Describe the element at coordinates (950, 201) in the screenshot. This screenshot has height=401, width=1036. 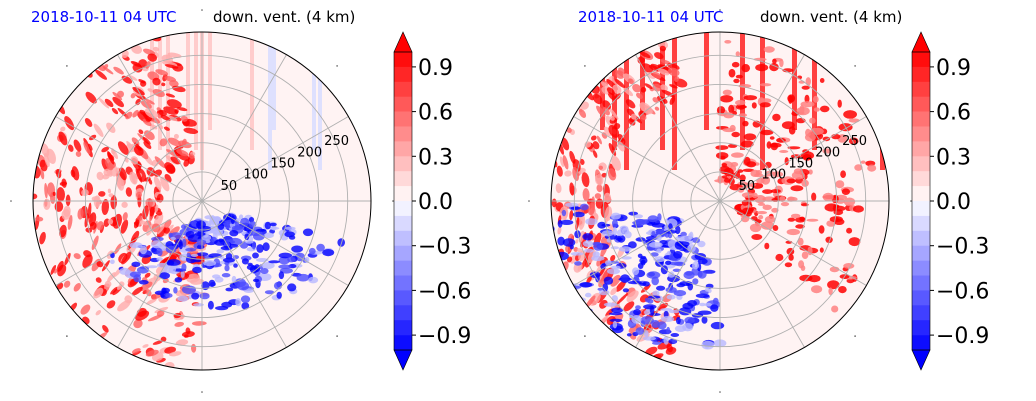
I see `colorbar: 0.9 0.6 0.3 0.0 −0.3 −0.6 −0.9` at that location.